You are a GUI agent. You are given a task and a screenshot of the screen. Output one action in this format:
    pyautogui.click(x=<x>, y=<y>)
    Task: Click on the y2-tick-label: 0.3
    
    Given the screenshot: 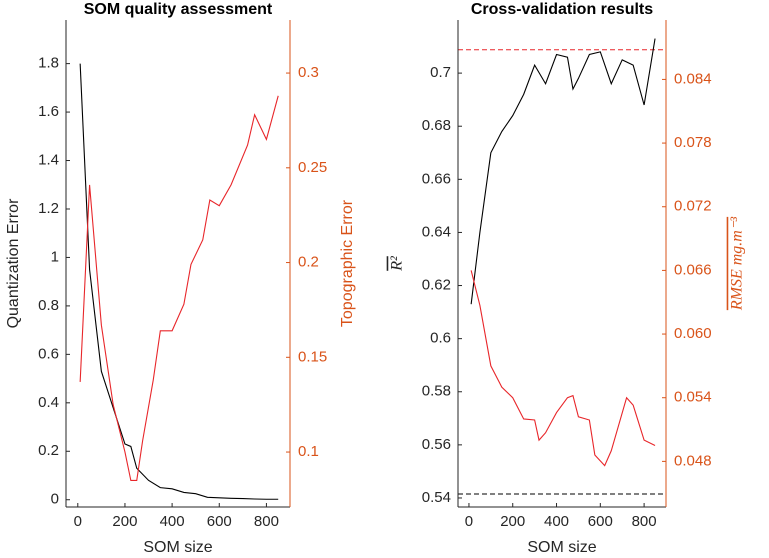 What is the action you would take?
    pyautogui.click(x=308, y=72)
    